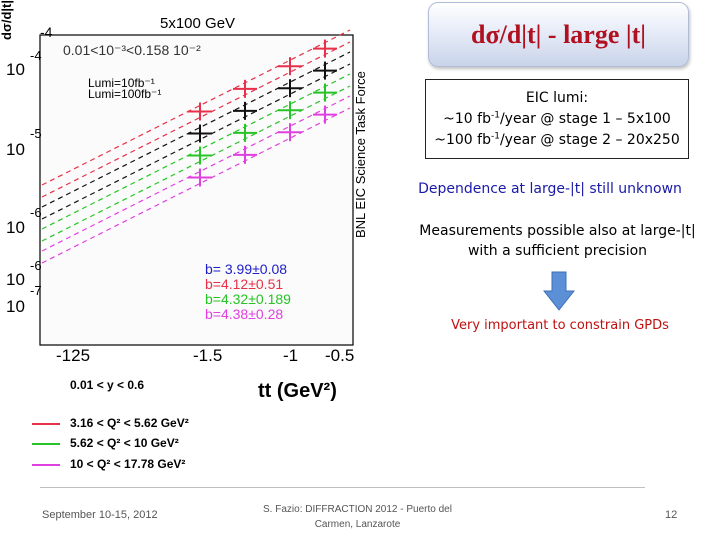 The image size is (720, 540). Describe the element at coordinates (100, 515) in the screenshot. I see `footer-date: September 10-15, 2012` at that location.